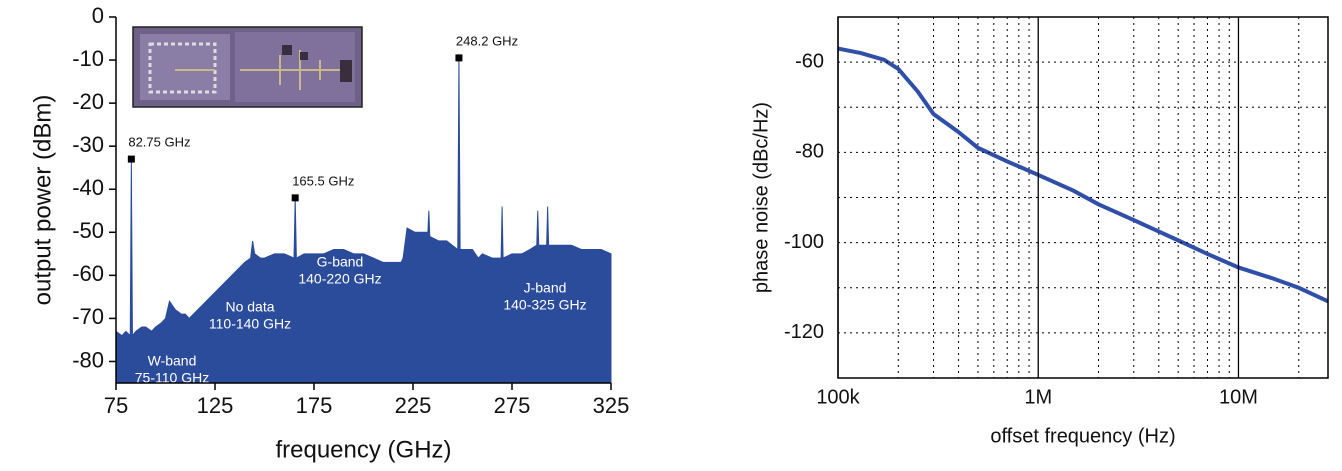 The height and width of the screenshot is (471, 1342). Describe the element at coordinates (314, 405) in the screenshot. I see `x-tick-label: 175` at that location.